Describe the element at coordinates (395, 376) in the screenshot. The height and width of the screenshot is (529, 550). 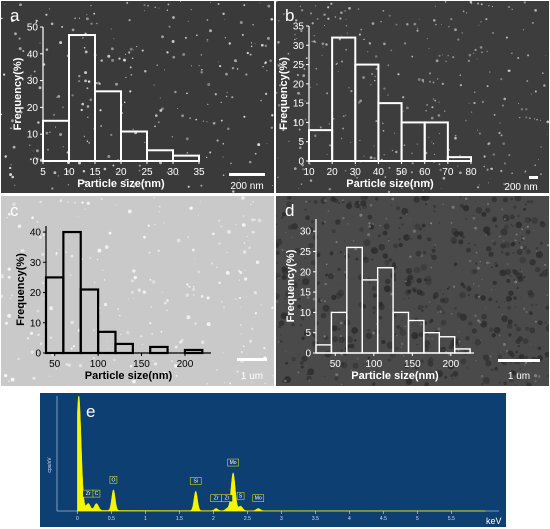
I see `x-axis-label-d: Particle size(nm)` at that location.